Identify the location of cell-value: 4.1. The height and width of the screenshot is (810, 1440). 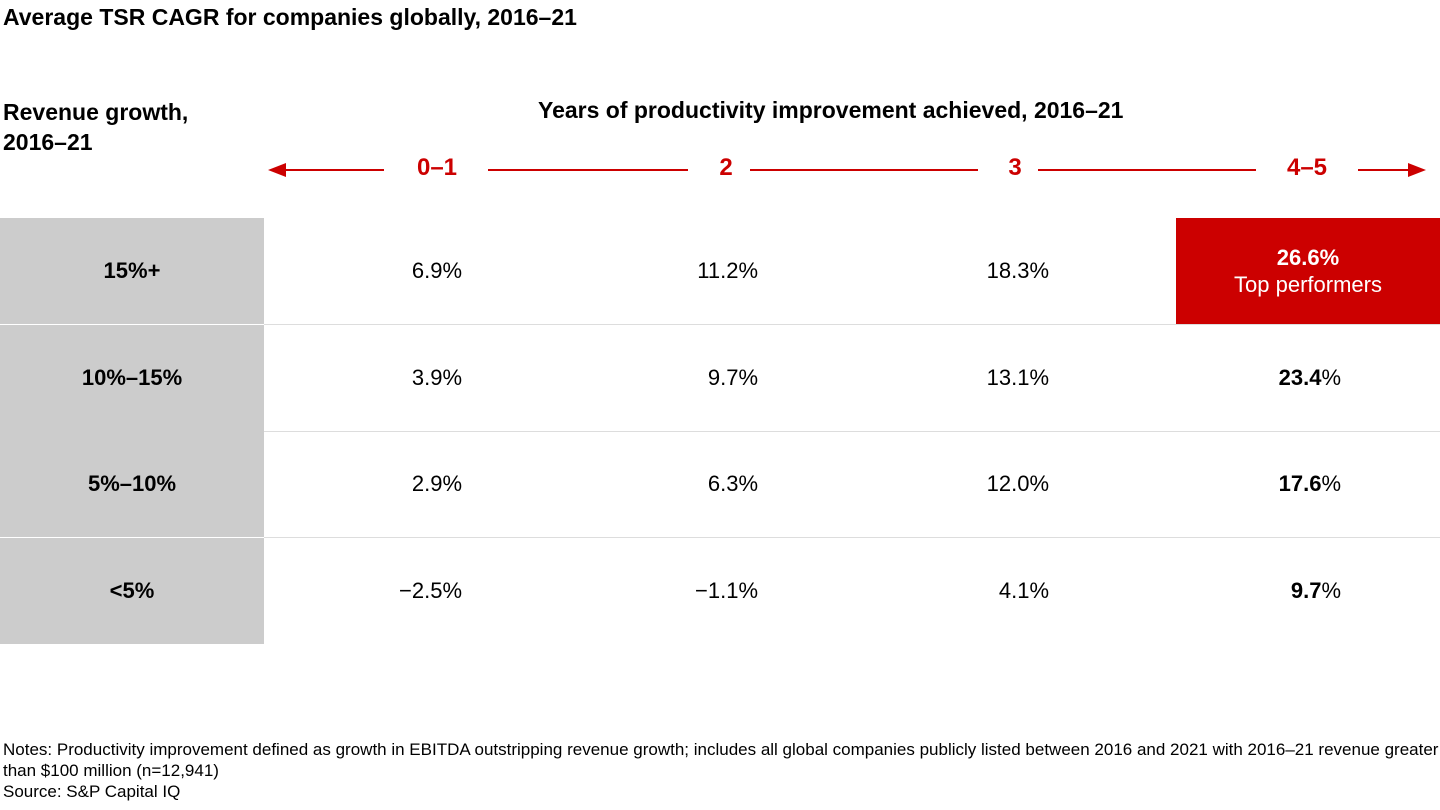
(1014, 590).